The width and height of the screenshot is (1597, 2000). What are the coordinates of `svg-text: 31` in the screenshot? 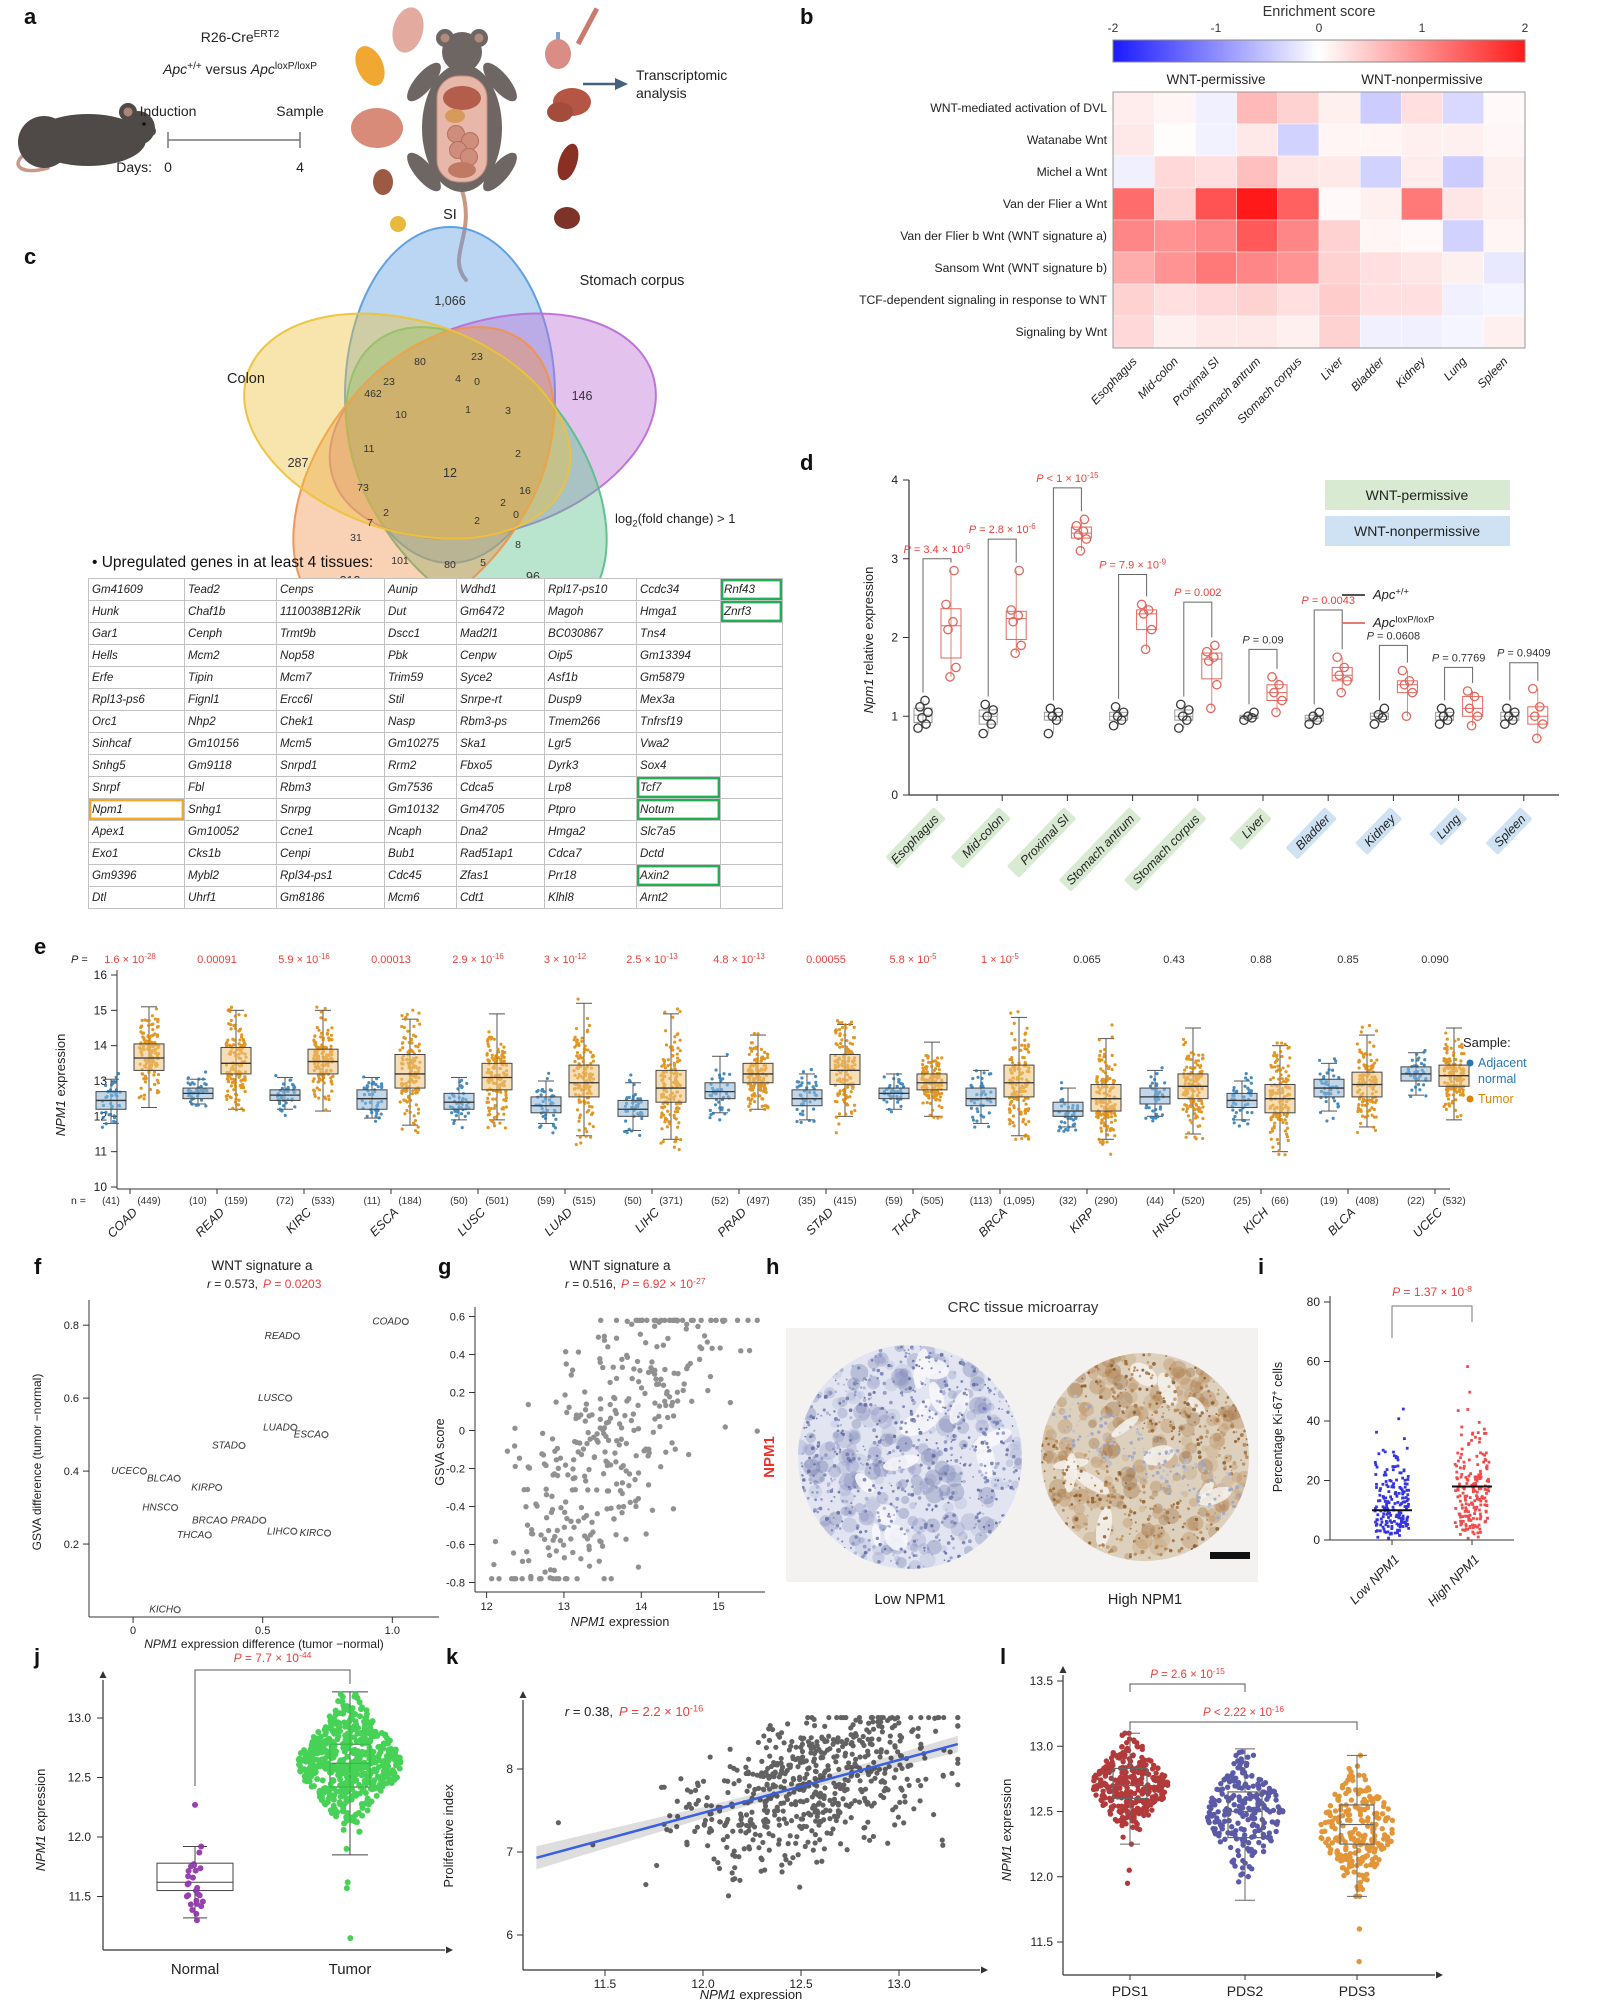 It's located at (356, 538).